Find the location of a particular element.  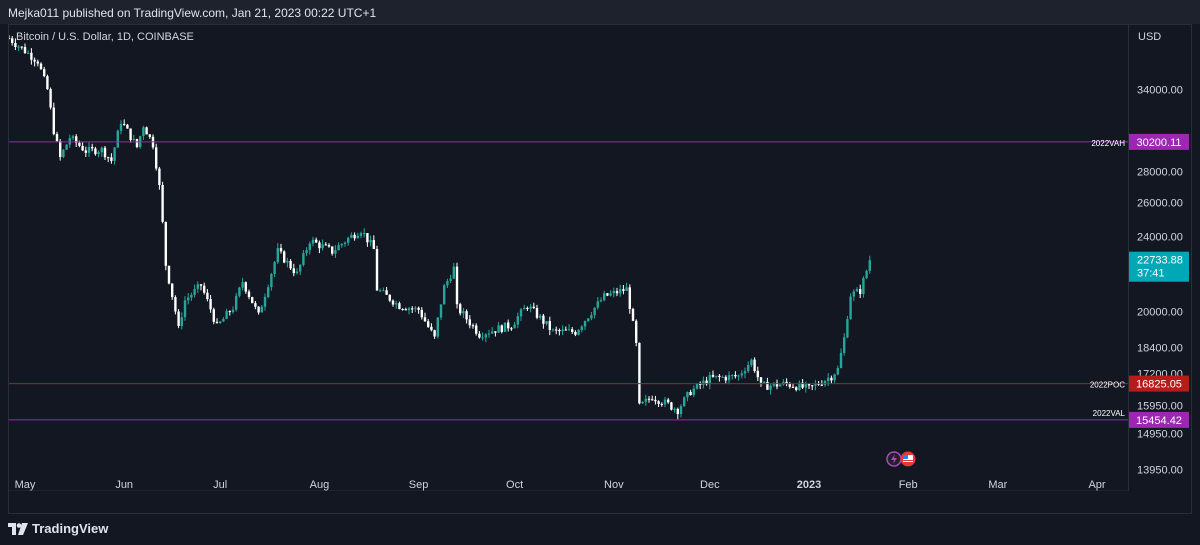

y-tick-label: 28000.00 is located at coordinates (1160, 173).